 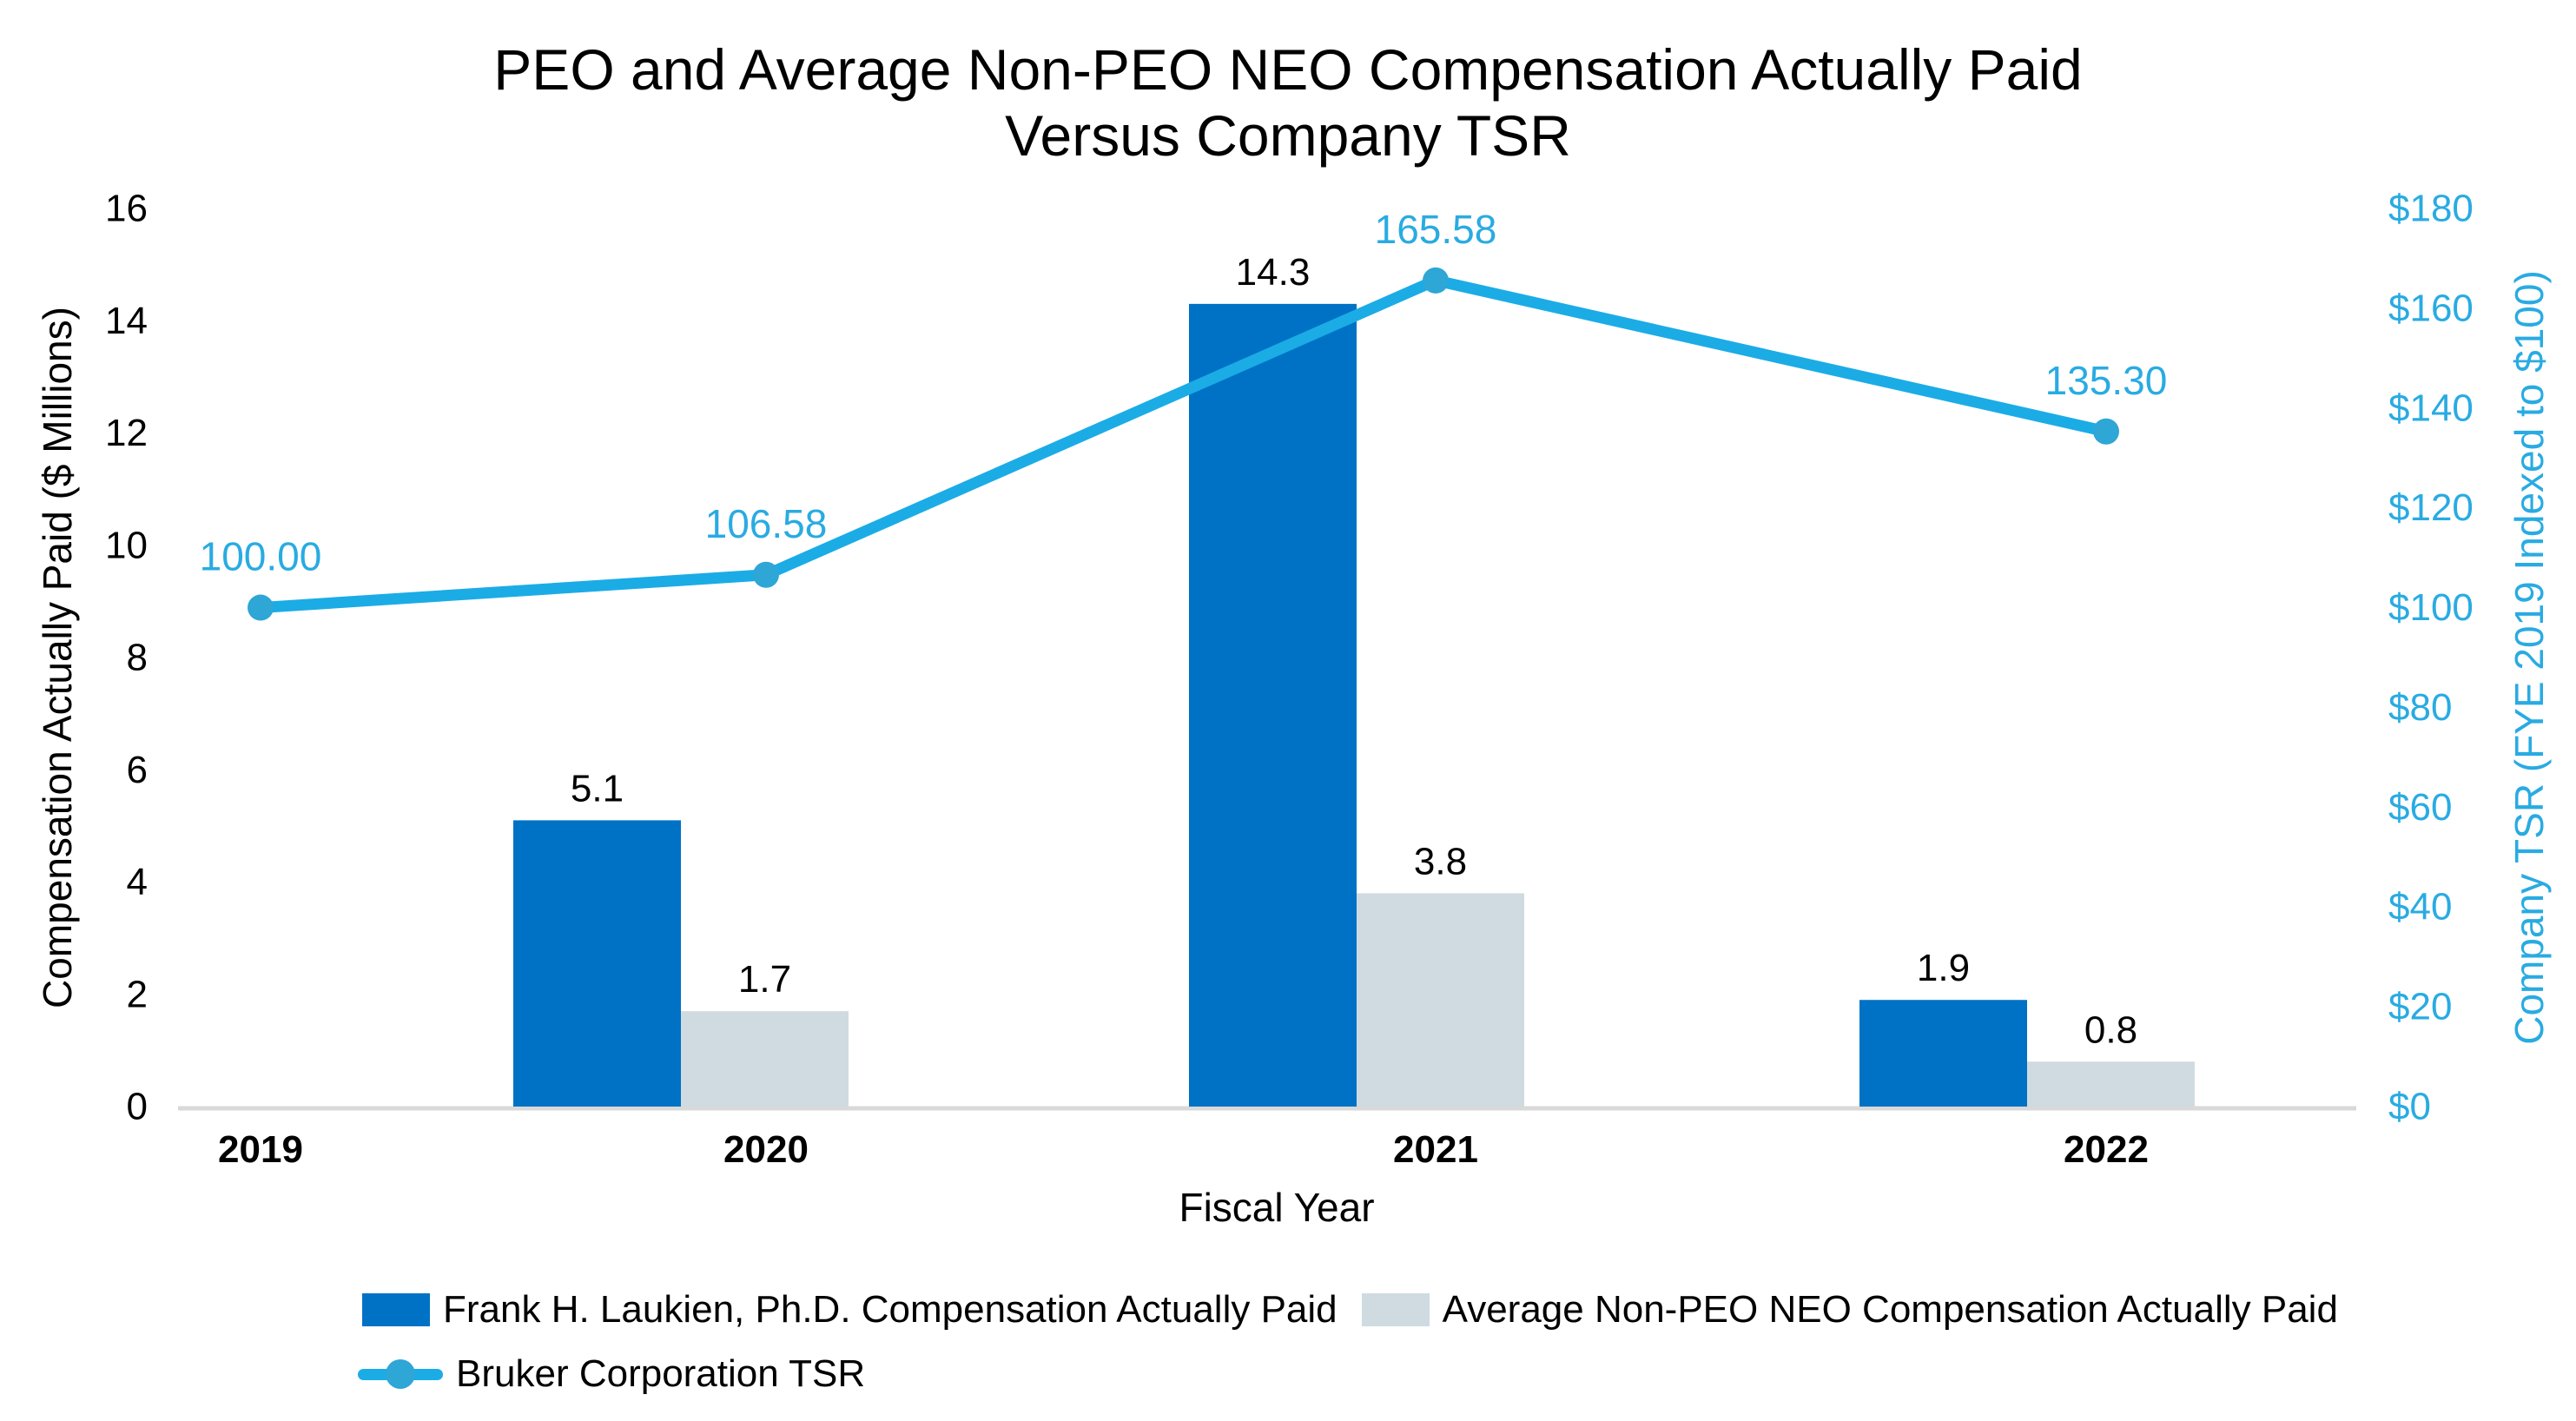 I want to click on neo-bar-value-label: 1.7, so click(x=764, y=980).